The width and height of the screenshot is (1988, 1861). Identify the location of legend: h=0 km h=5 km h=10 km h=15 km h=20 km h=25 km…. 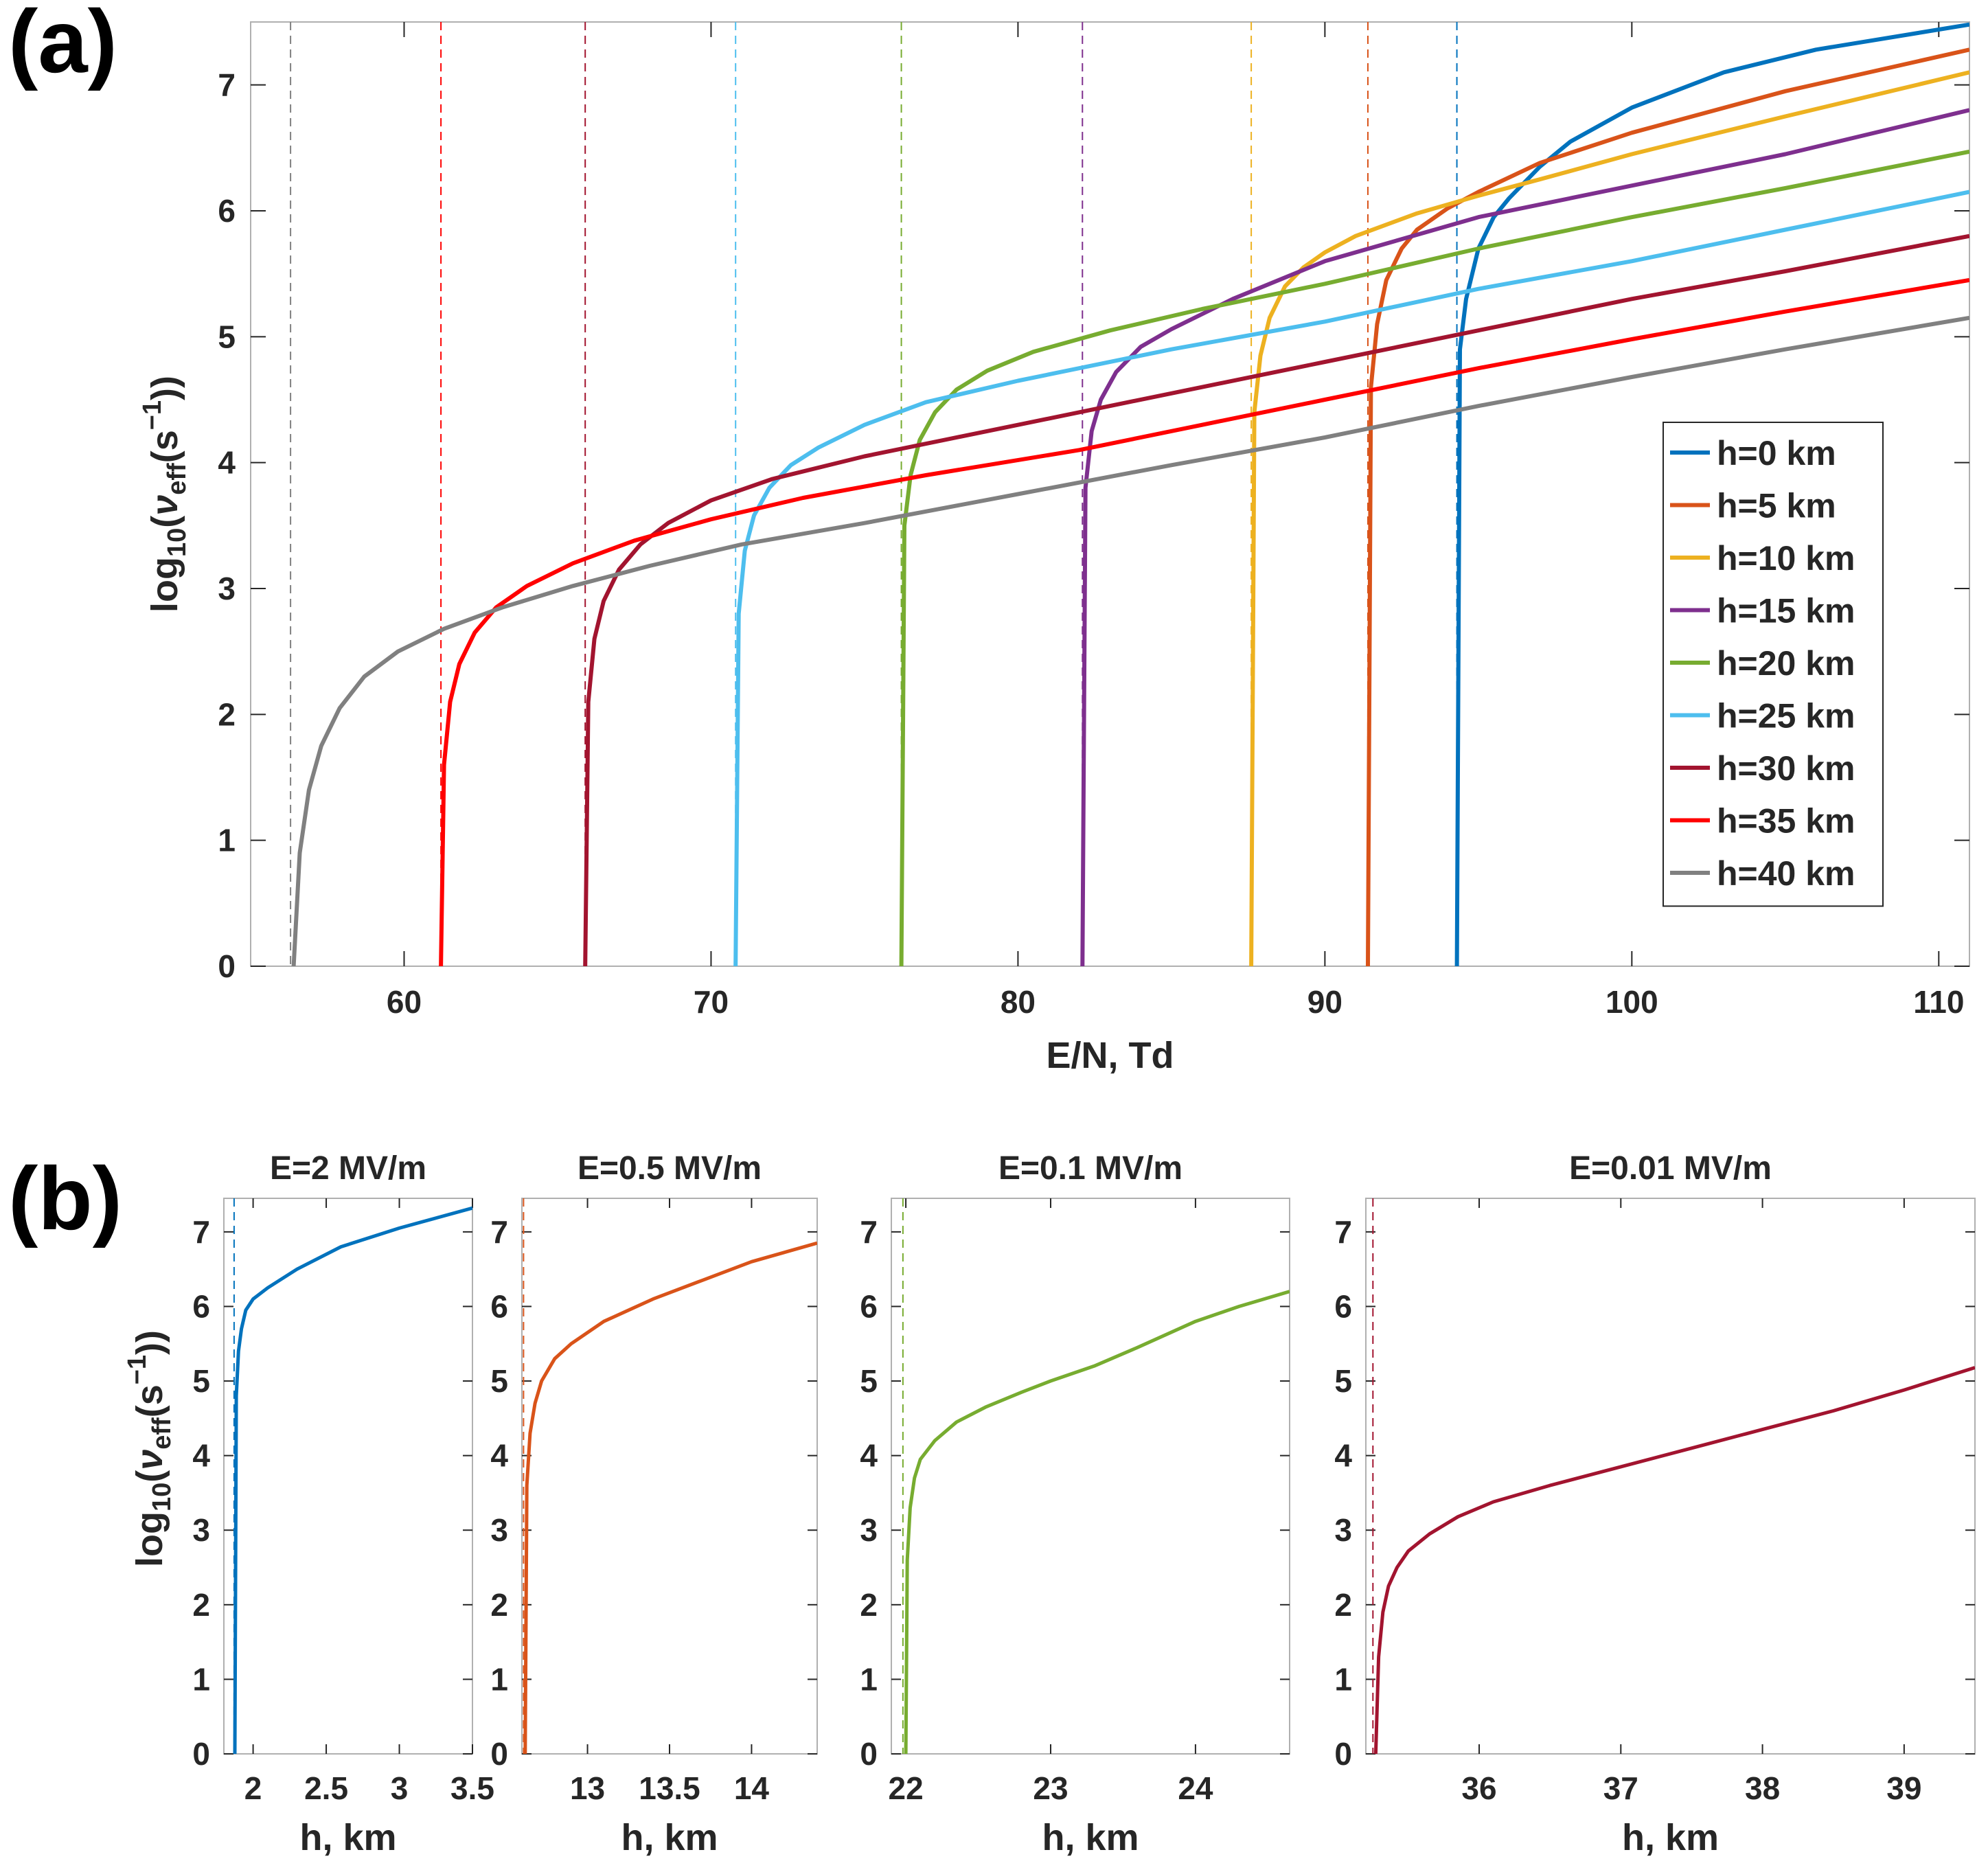
(1774, 664).